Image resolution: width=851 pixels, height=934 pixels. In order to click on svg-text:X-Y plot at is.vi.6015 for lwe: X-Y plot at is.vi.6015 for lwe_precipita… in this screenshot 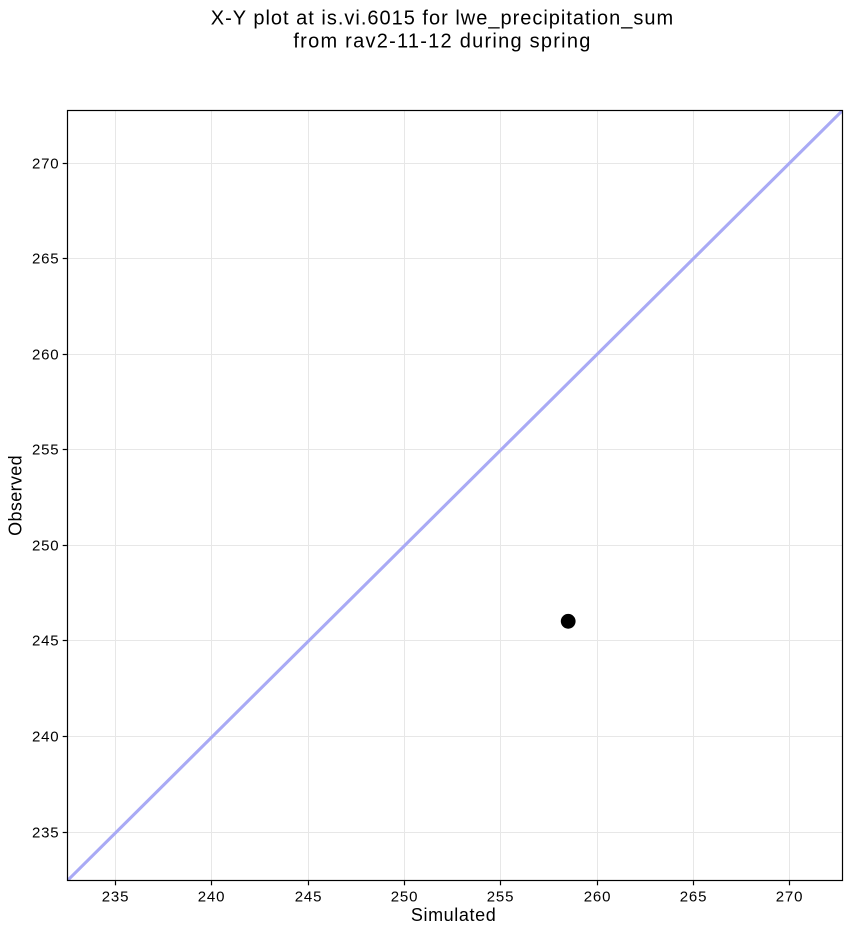, I will do `click(442, 19)`.